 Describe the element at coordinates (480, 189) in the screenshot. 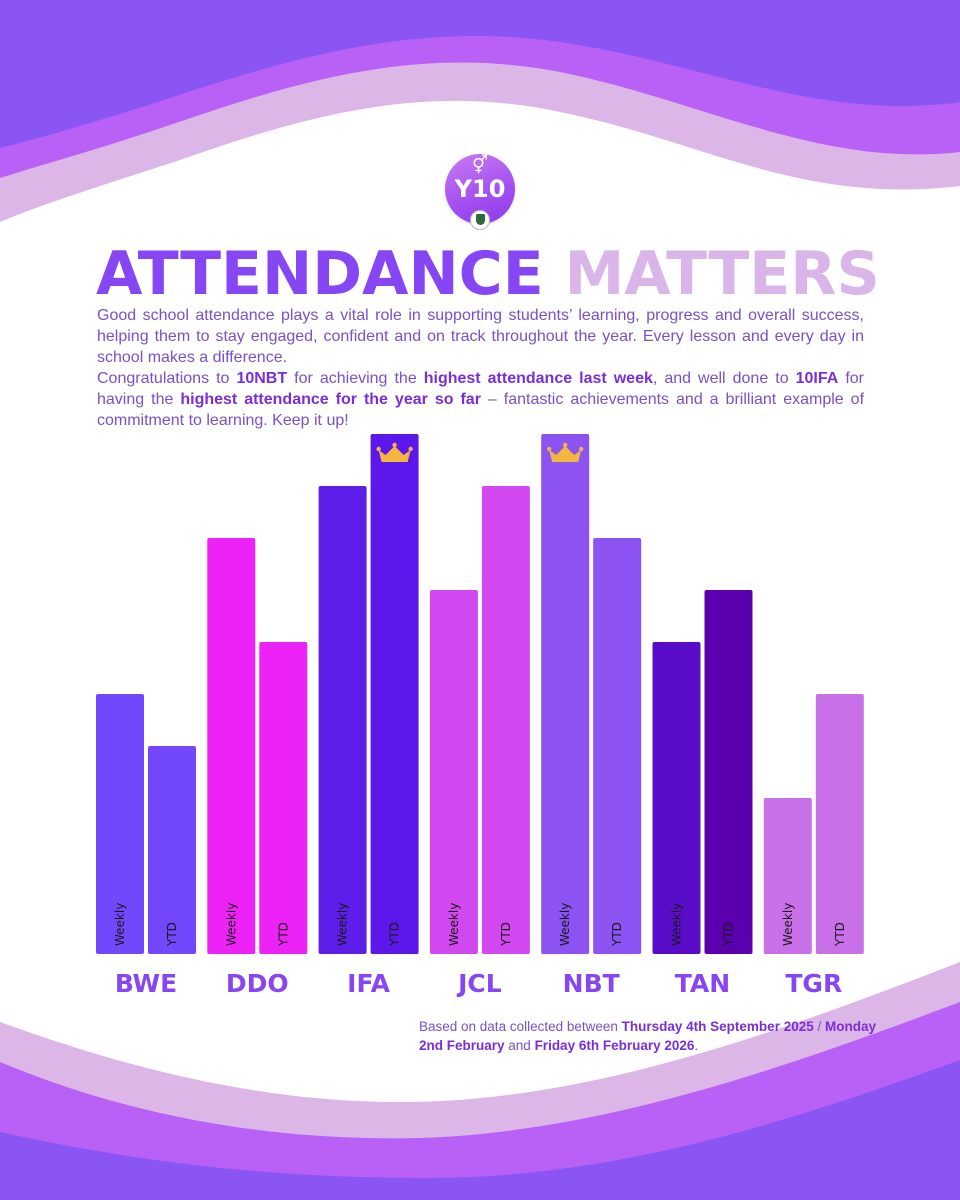

I see `year-badge-label: Y10` at that location.